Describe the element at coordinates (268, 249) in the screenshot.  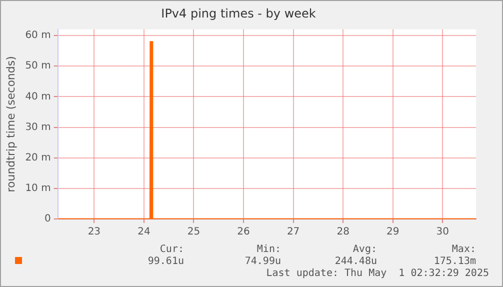
I see `text: Min:` at that location.